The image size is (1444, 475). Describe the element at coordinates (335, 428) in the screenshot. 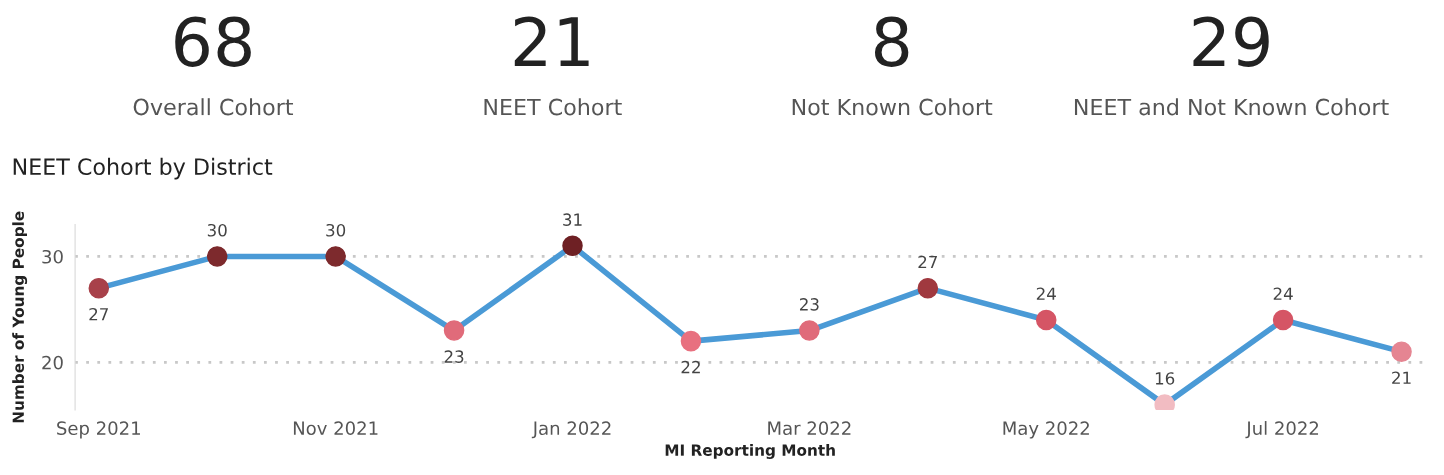

I see `x-tick-label: Nov 2021` at that location.